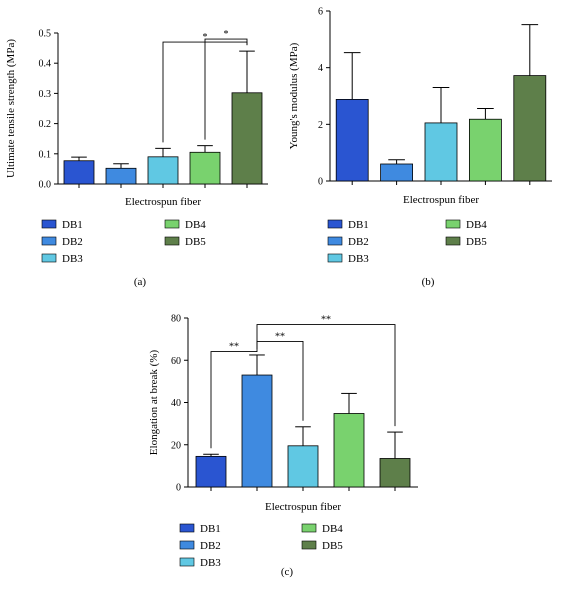  I want to click on panel-label: (a), so click(140, 282).